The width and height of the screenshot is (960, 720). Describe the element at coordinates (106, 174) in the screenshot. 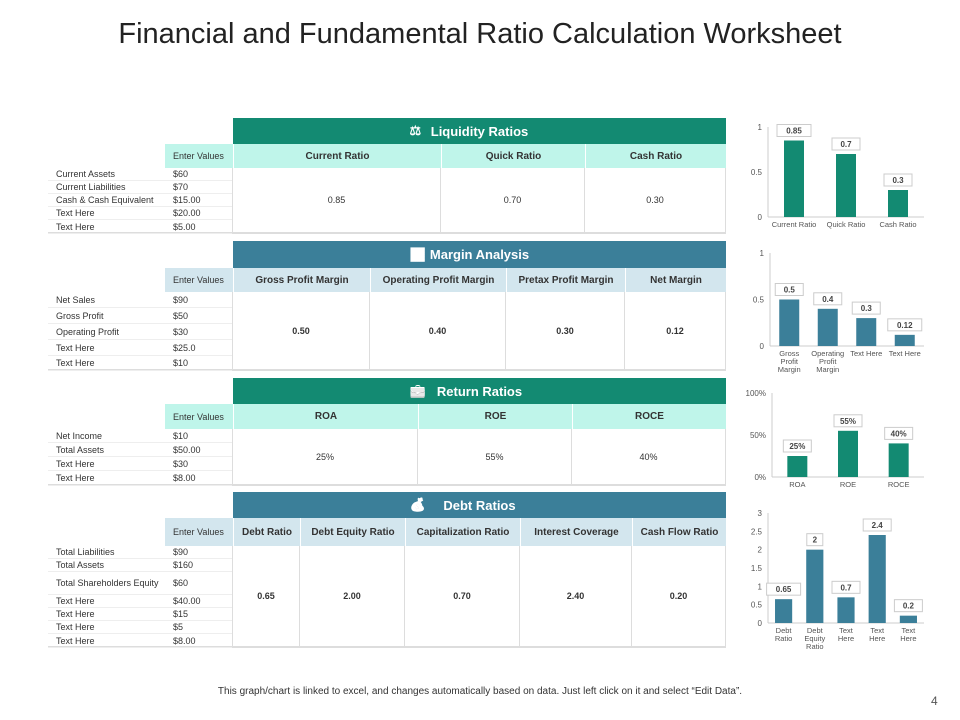

I see `input-label: Current Assets` at that location.